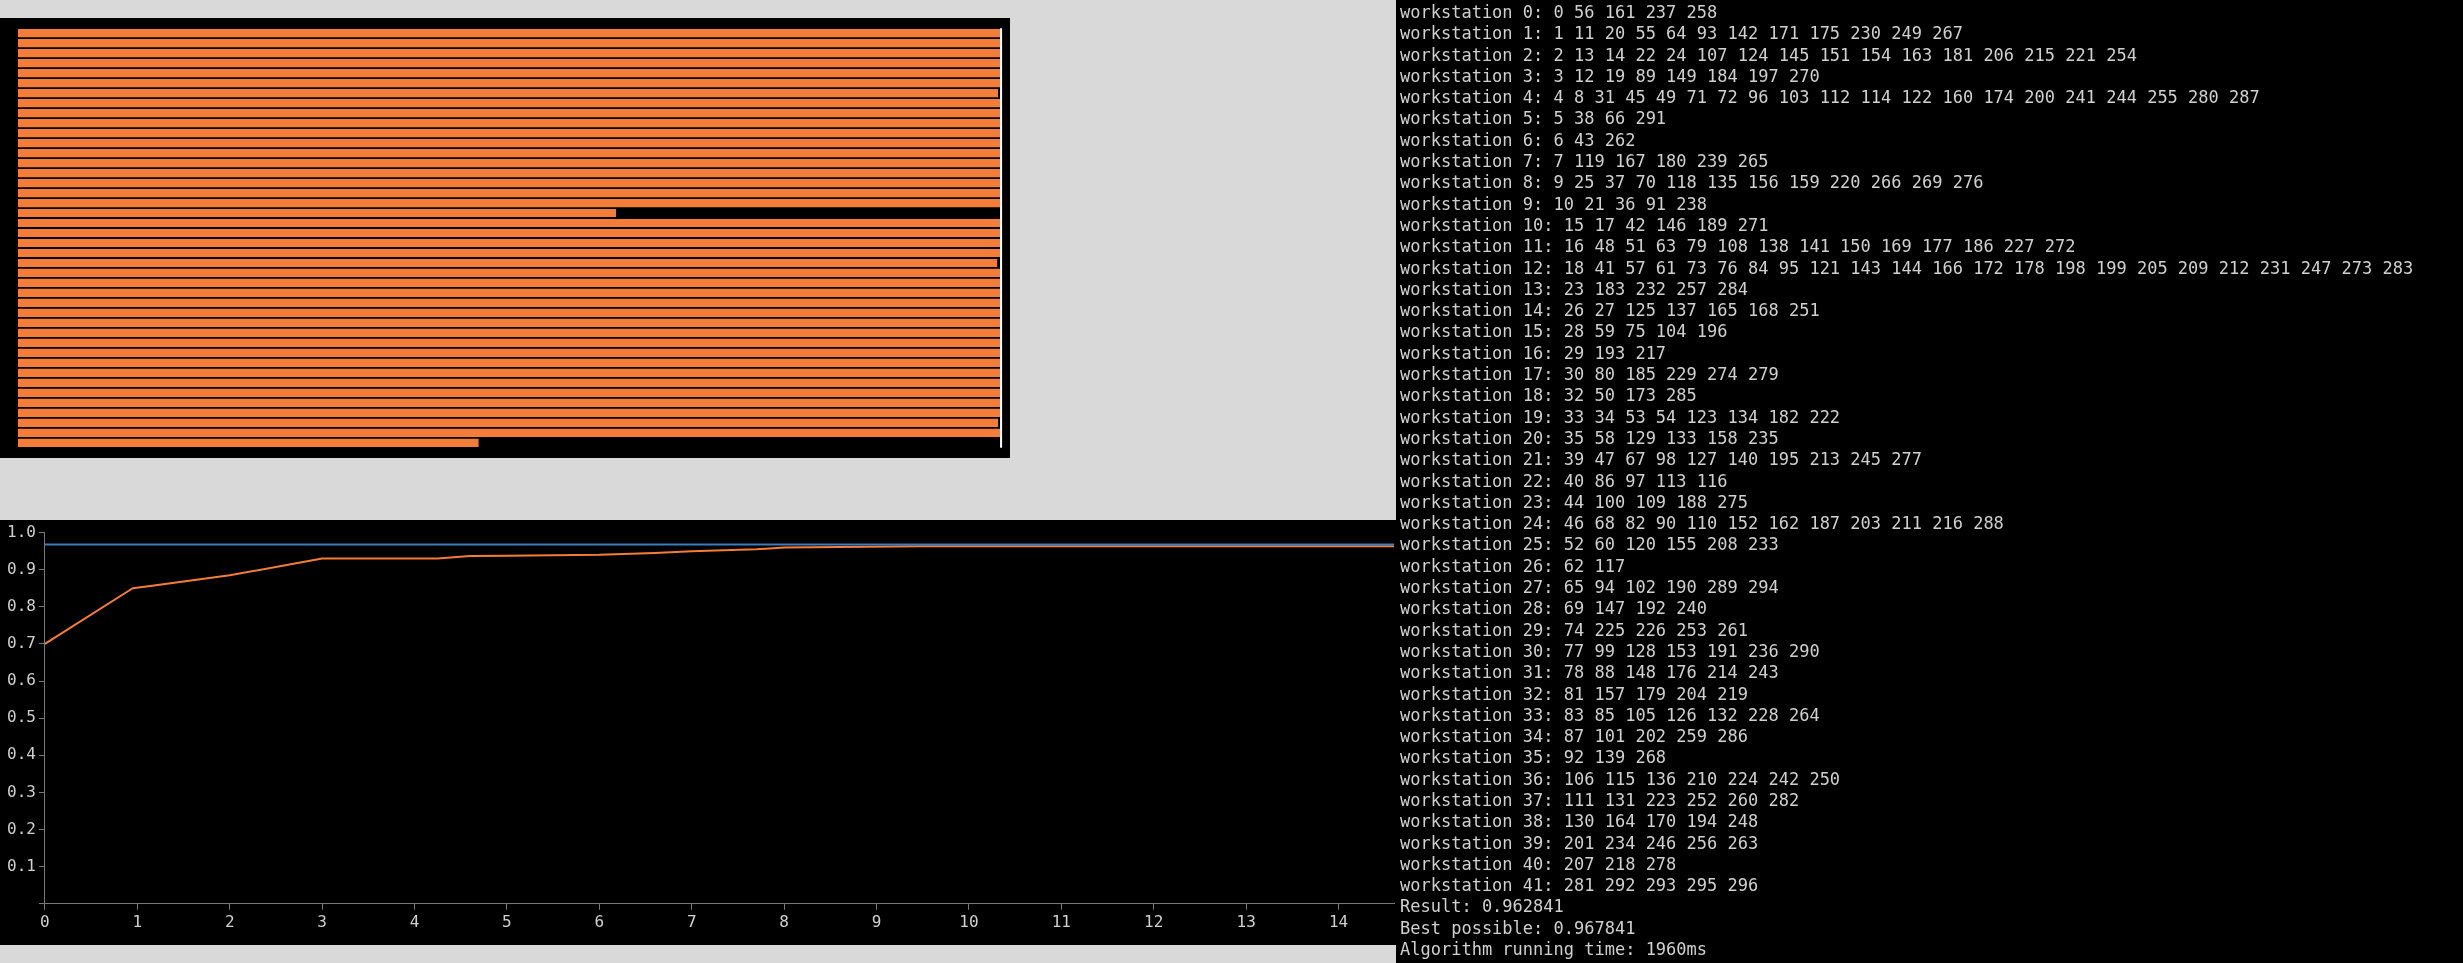 Image resolution: width=2463 pixels, height=963 pixels. I want to click on text: workstation 35: 92 139 268, so click(1534, 758).